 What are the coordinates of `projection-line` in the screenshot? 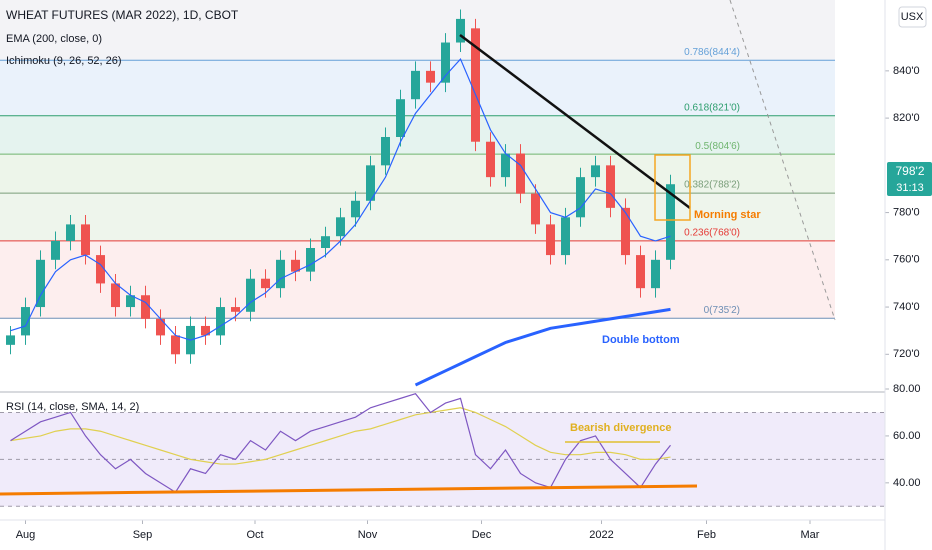 It's located at (782, 160).